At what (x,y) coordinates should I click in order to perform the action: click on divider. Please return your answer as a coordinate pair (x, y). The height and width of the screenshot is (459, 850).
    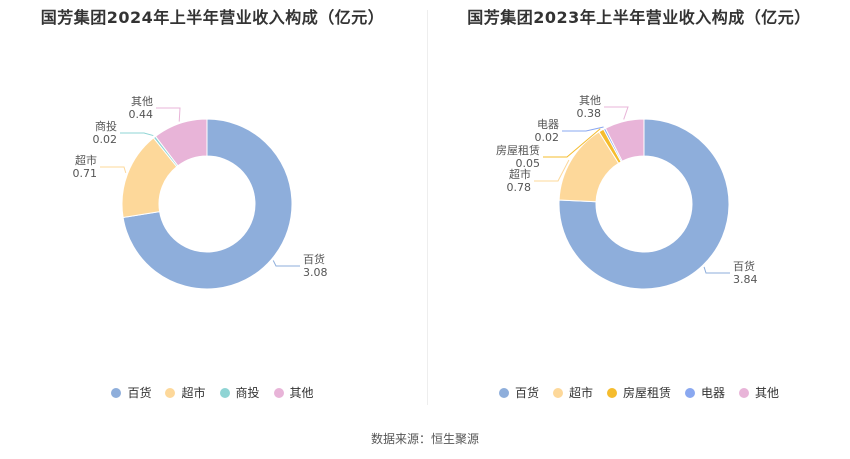
    Looking at the image, I should click on (427, 207).